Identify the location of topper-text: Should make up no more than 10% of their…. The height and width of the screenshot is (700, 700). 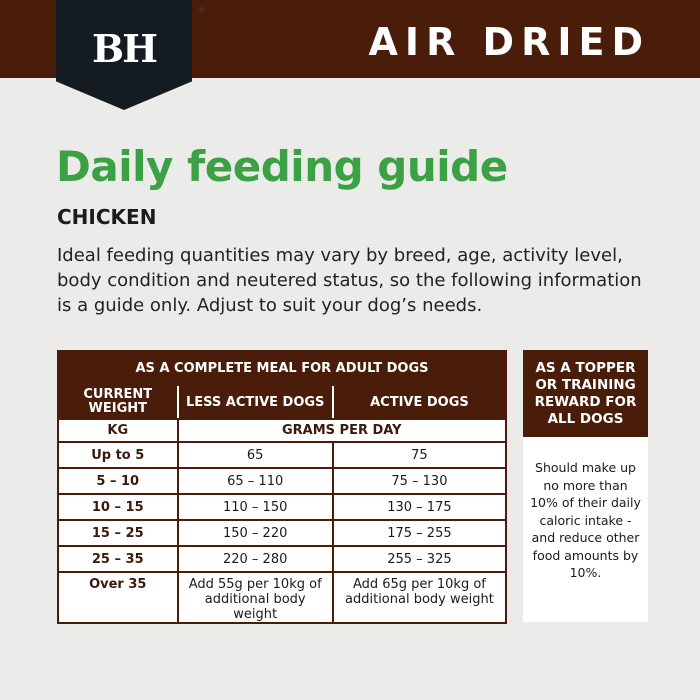
(585, 520).